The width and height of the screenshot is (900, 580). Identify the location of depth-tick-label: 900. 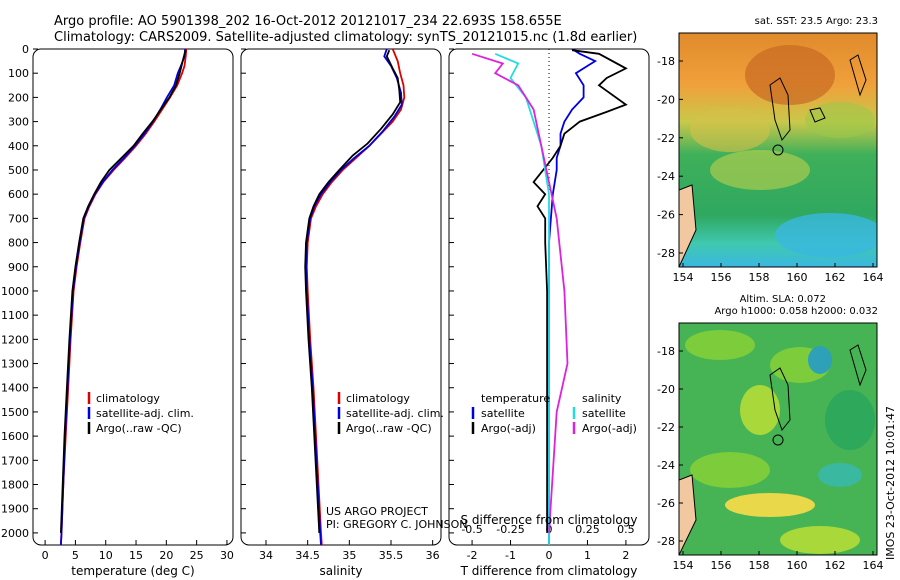
(18, 267).